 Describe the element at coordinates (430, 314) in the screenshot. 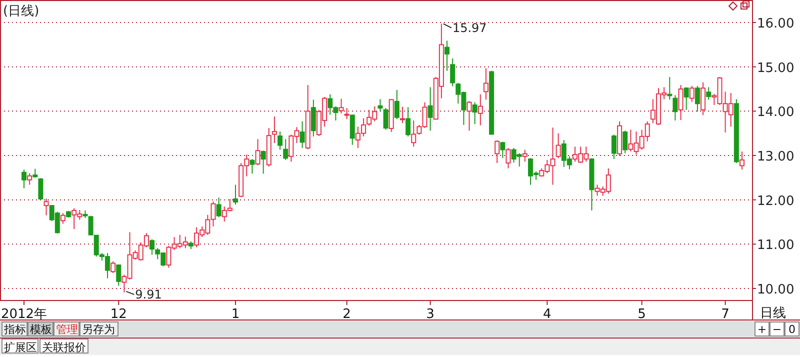

I see `x-tick-label: 3` at that location.